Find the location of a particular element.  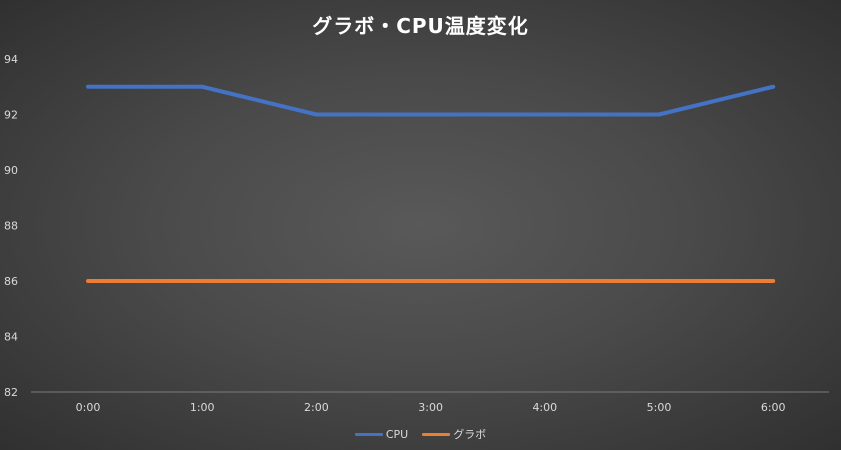

legend-item: CPU is located at coordinates (381, 434).